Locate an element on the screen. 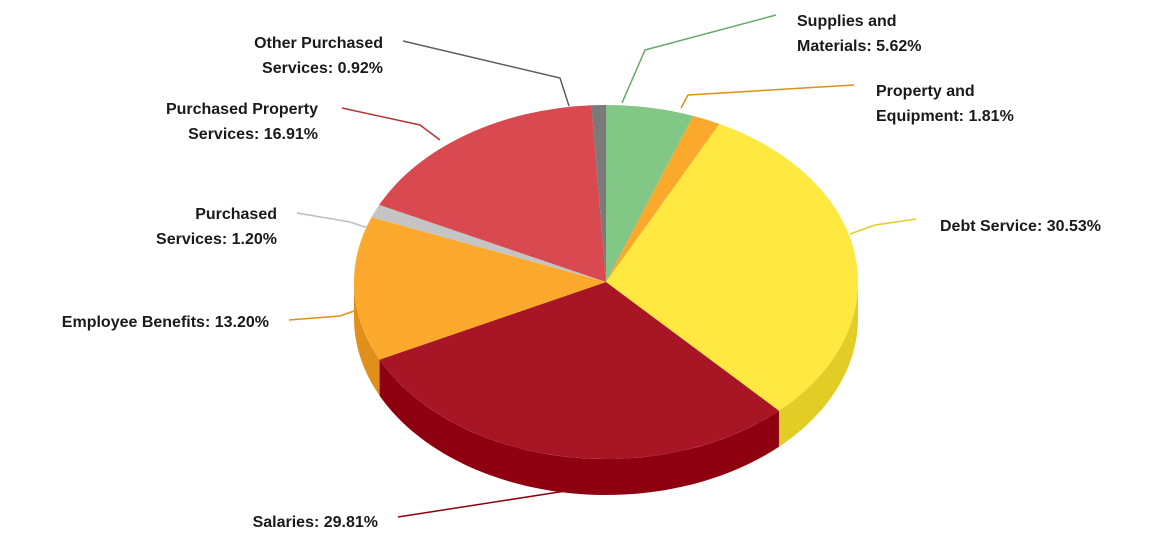 The height and width of the screenshot is (534, 1149). slice-label-purchased-property-services: Purchased Property Services: 16.91% is located at coordinates (242, 122).